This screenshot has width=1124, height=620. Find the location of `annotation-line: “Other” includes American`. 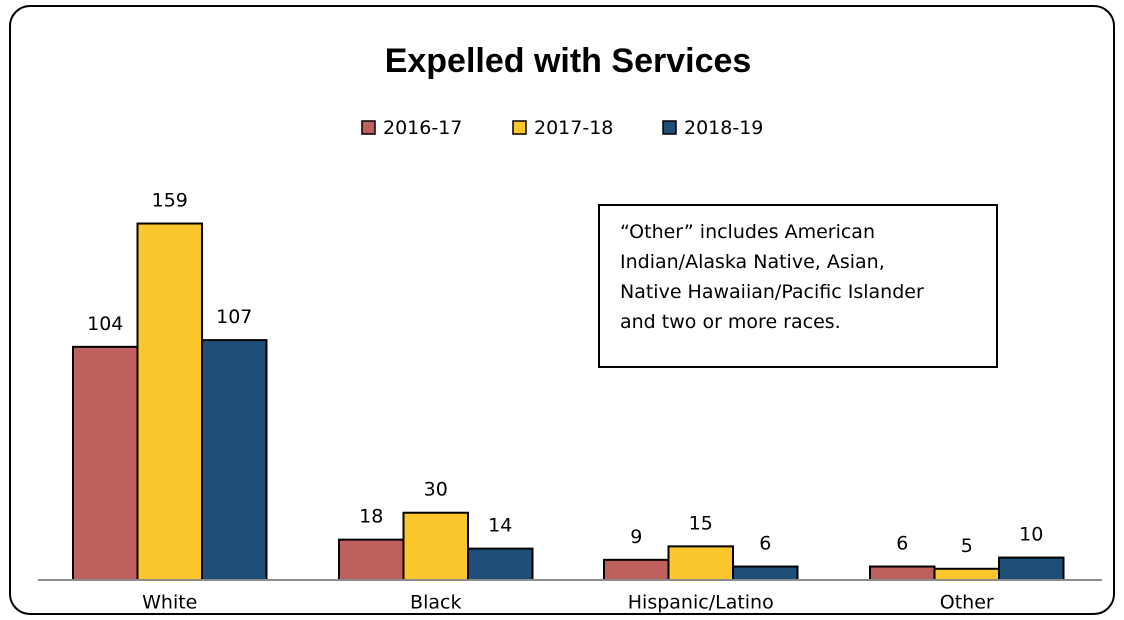

annotation-line: “Other” includes American is located at coordinates (747, 232).